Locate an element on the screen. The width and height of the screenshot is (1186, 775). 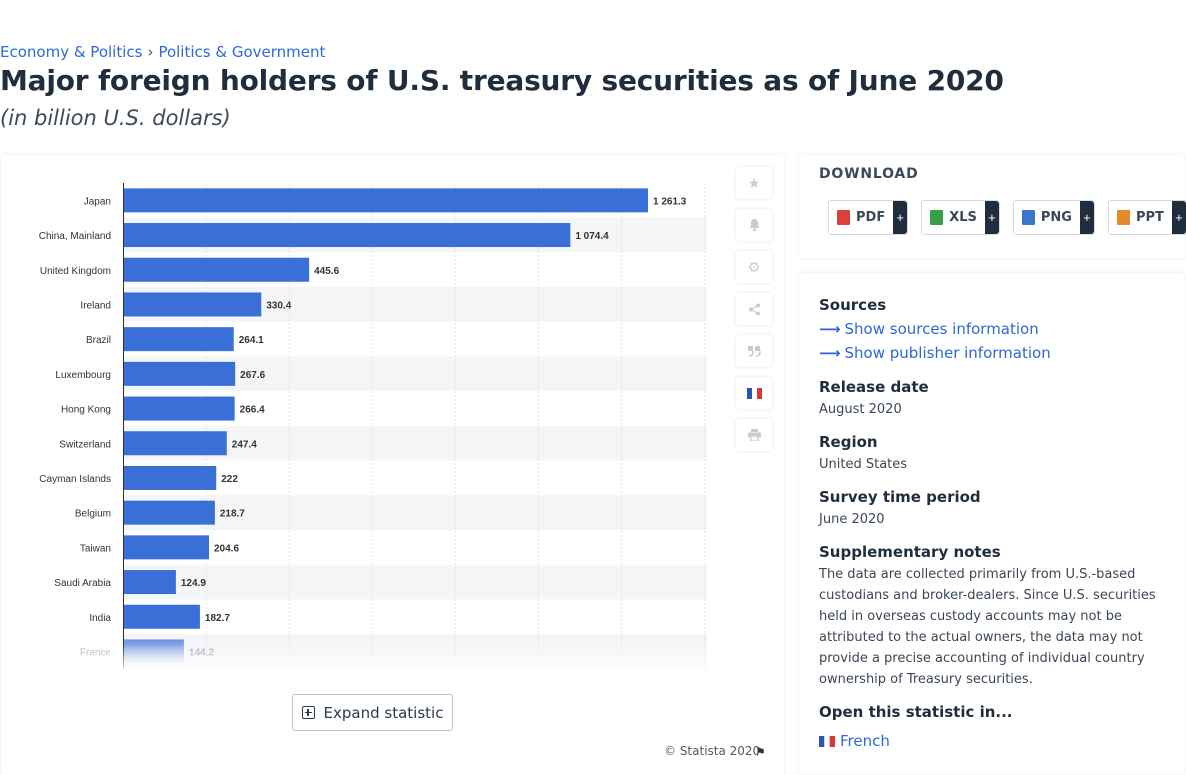
region-value: United States is located at coordinates (863, 464).